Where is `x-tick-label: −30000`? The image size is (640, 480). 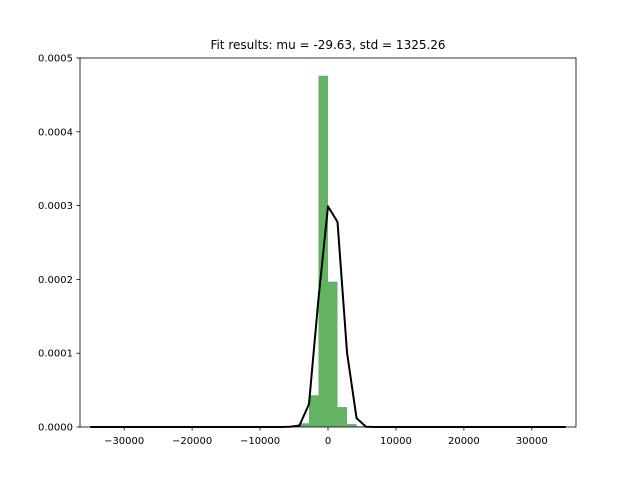 x-tick-label: −30000 is located at coordinates (124, 441).